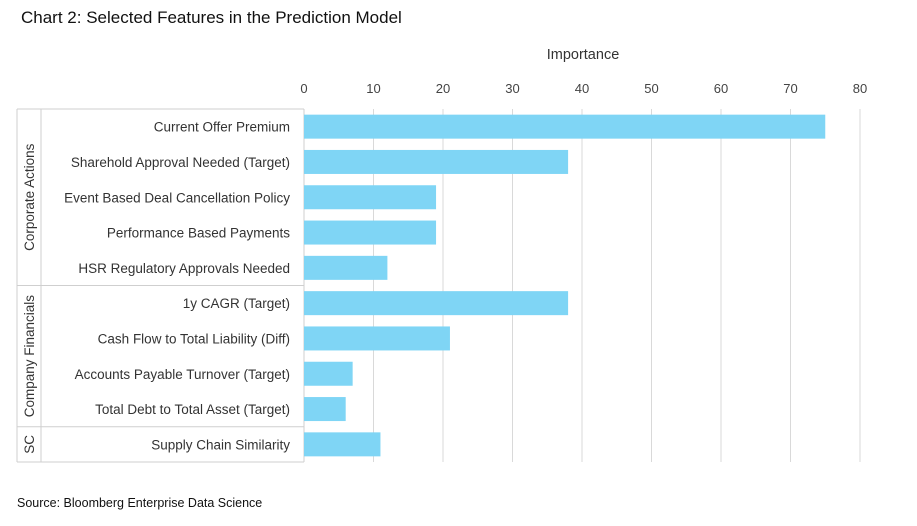  I want to click on x-axis-label: Importance, so click(583, 55).